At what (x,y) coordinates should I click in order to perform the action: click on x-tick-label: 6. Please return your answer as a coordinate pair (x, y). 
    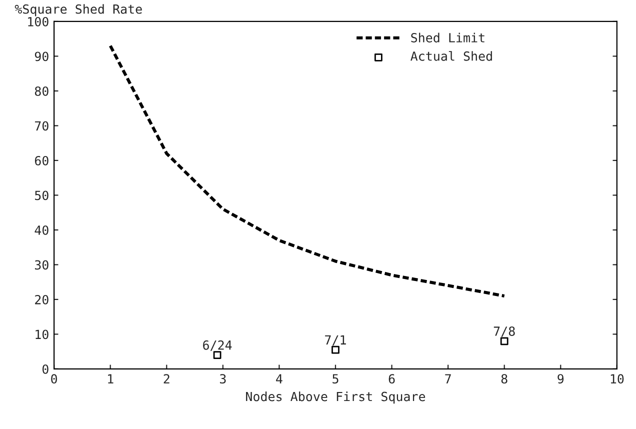
    Looking at the image, I should click on (391, 379).